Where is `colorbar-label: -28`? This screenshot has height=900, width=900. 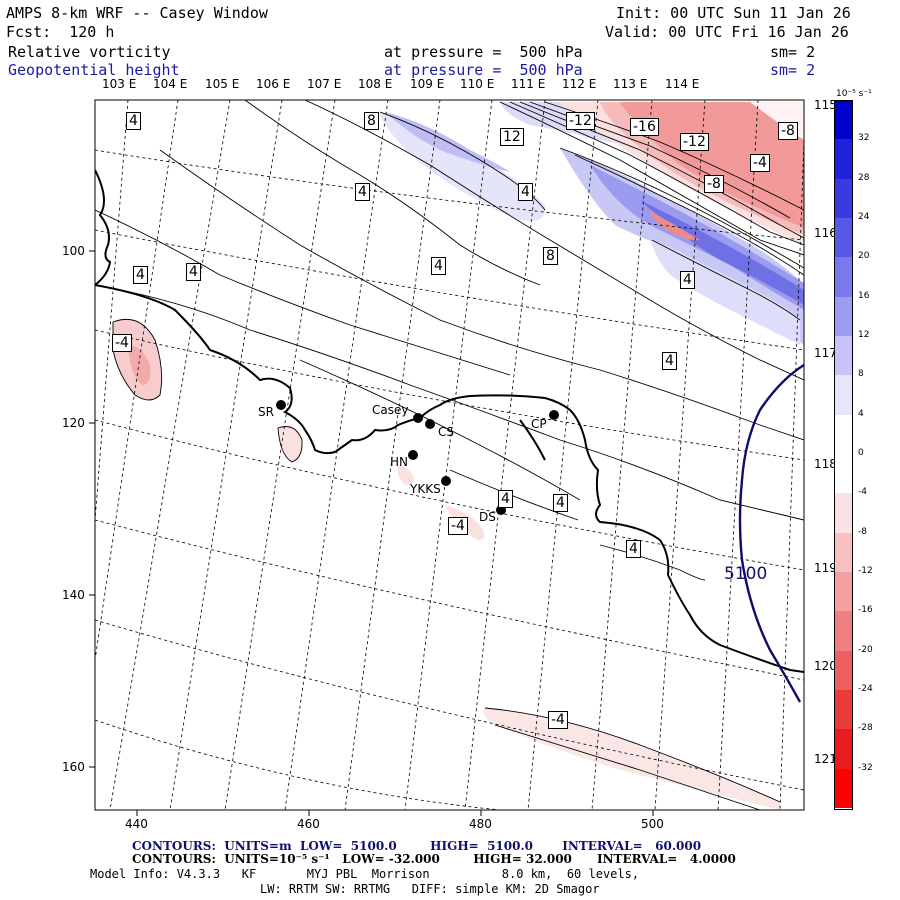
colorbar-label: -28 is located at coordinates (865, 728).